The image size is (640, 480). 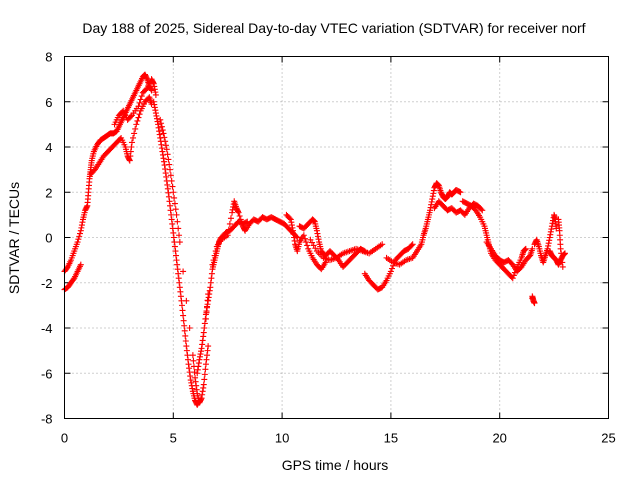 I want to click on x-tick-label: 5, so click(x=173, y=438).